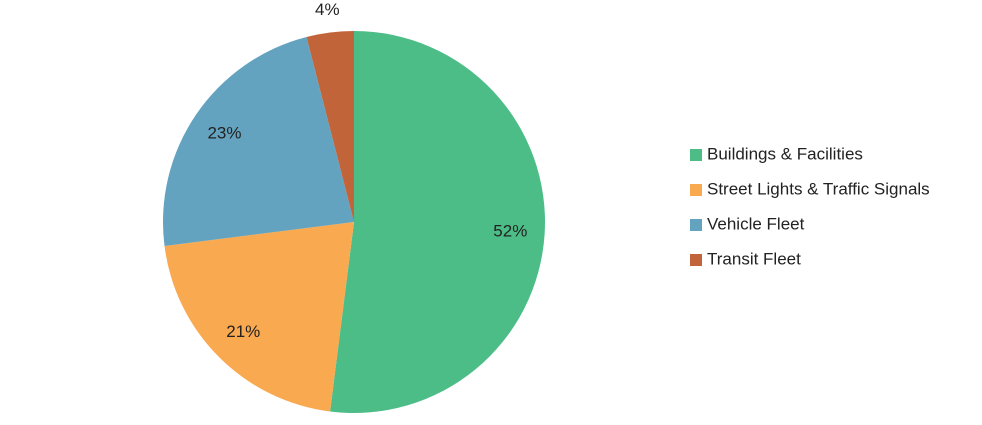 This screenshot has height=425, width=982. I want to click on data-label: 4%, so click(327, 9).